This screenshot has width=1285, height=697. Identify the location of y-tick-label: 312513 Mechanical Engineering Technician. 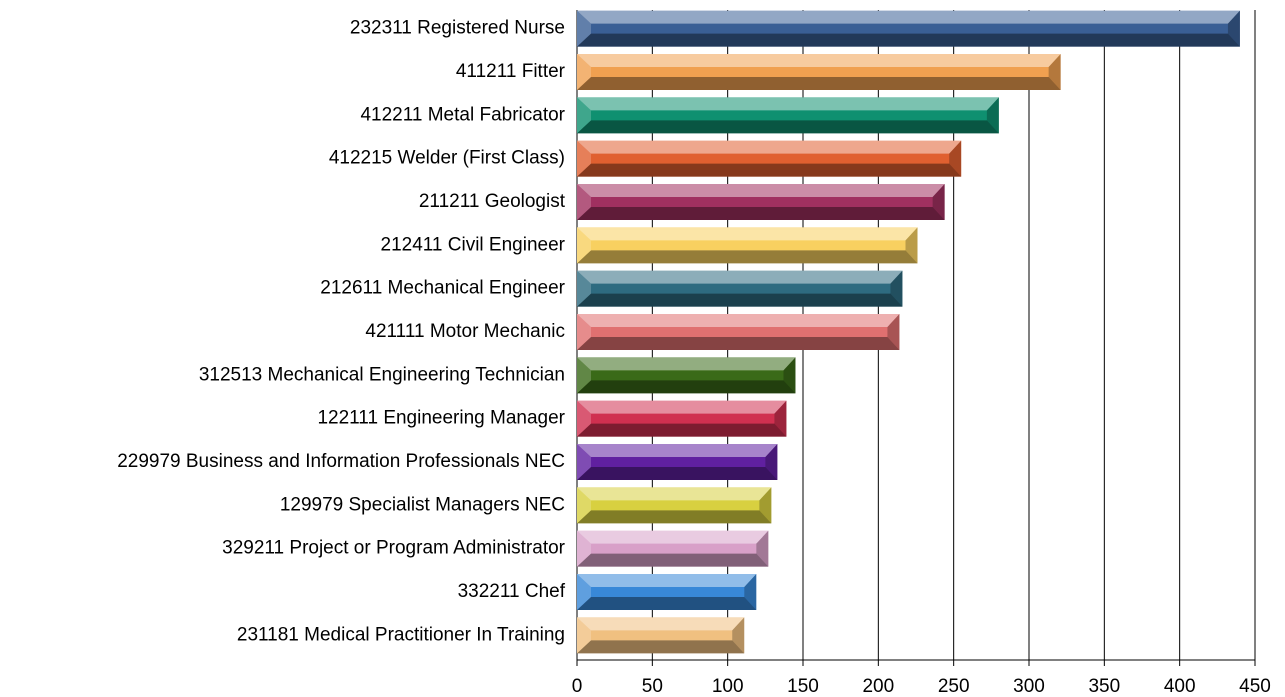
(382, 374).